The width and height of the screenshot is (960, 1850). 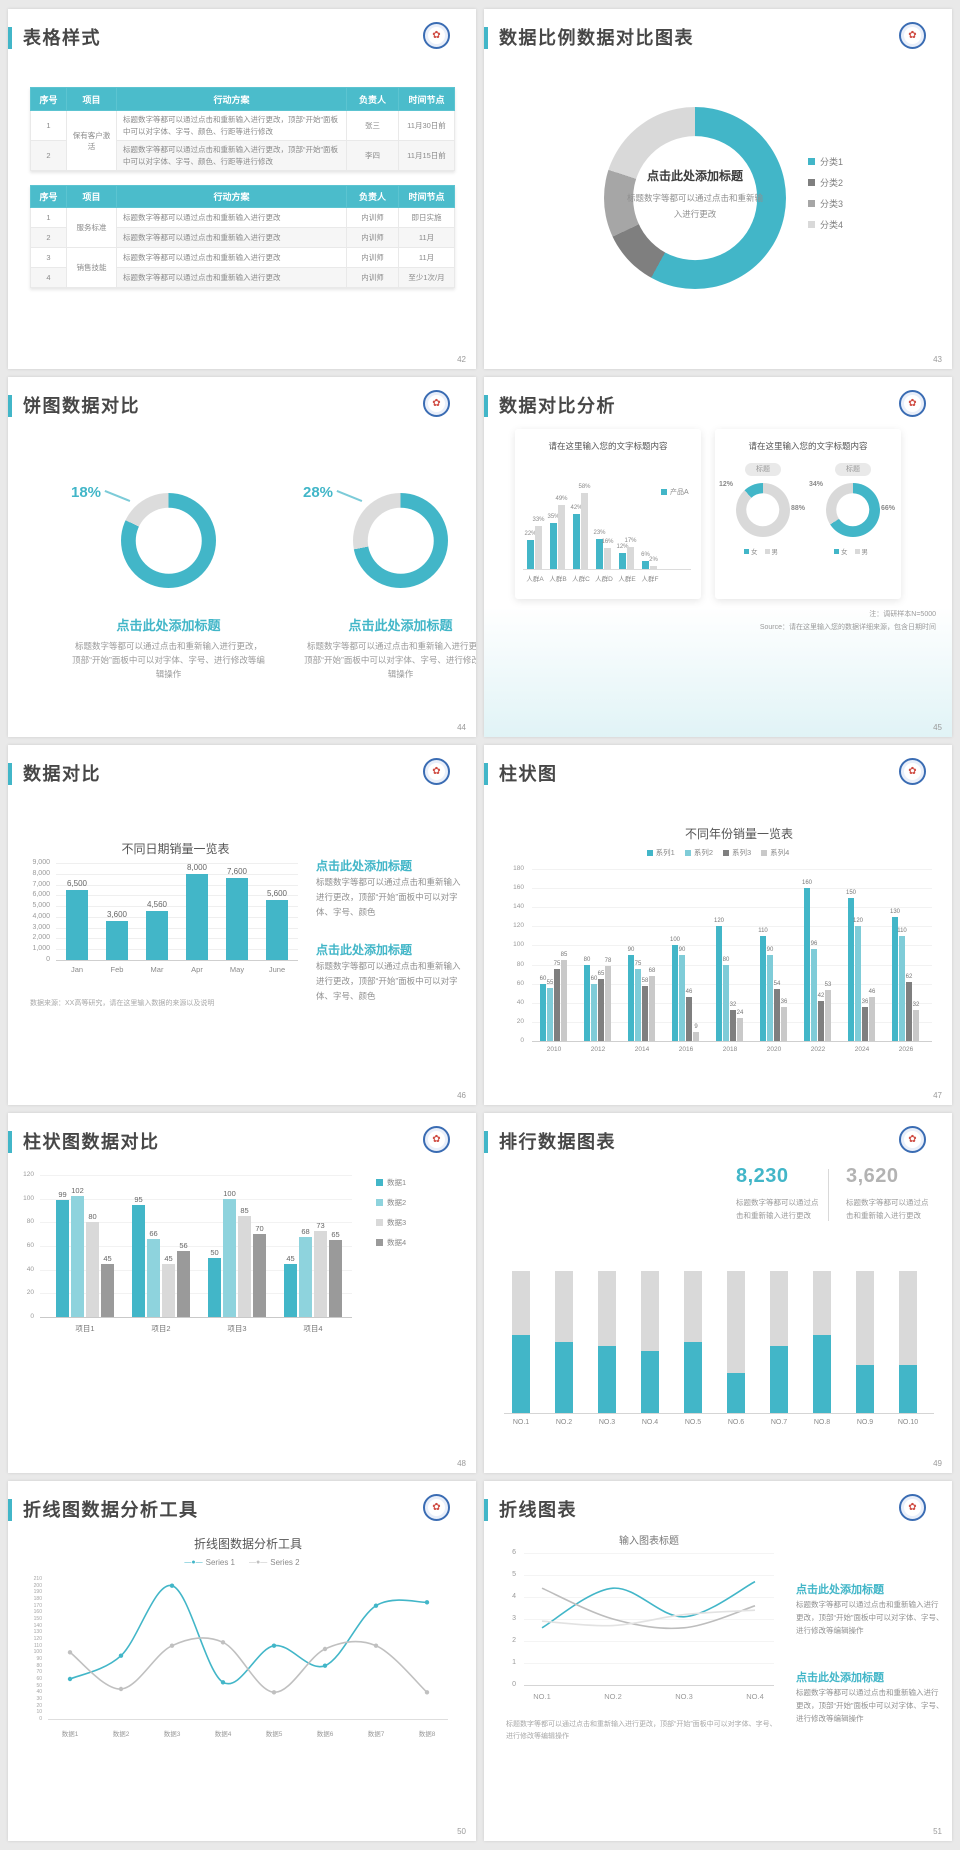 I want to click on pie-callout-line, so click(x=117, y=495).